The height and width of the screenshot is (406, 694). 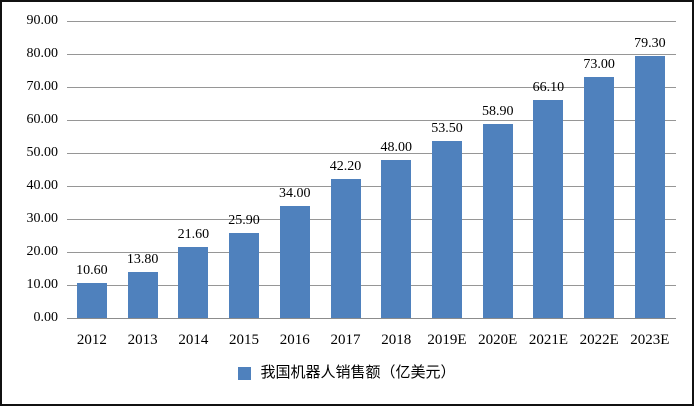 What do you see at coordinates (295, 193) in the screenshot?
I see `value-label-2016: 34.00` at bounding box center [295, 193].